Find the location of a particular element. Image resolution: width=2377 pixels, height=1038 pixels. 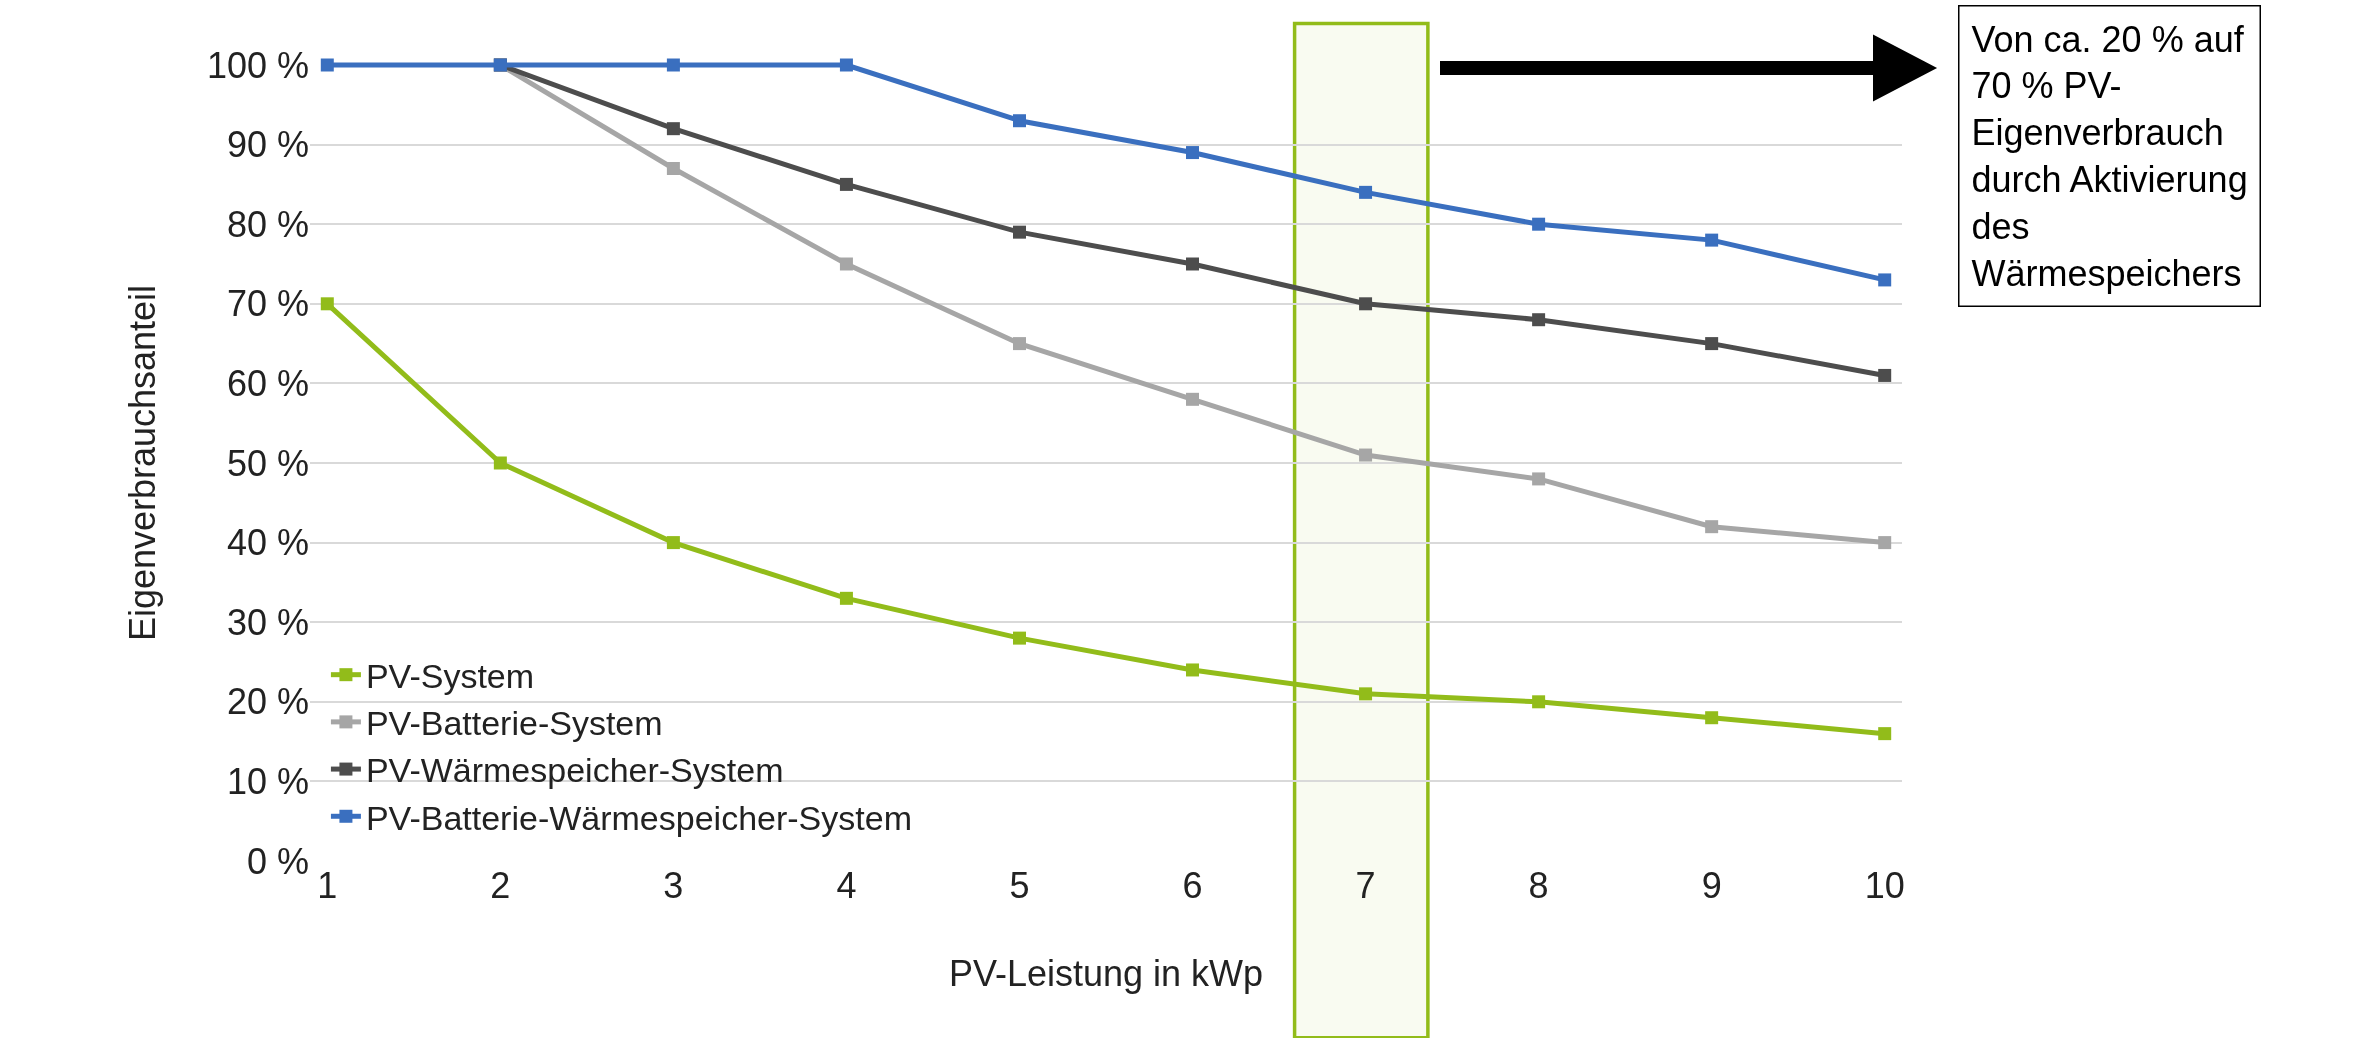

x-tick-label: 7 is located at coordinates (1365, 885).